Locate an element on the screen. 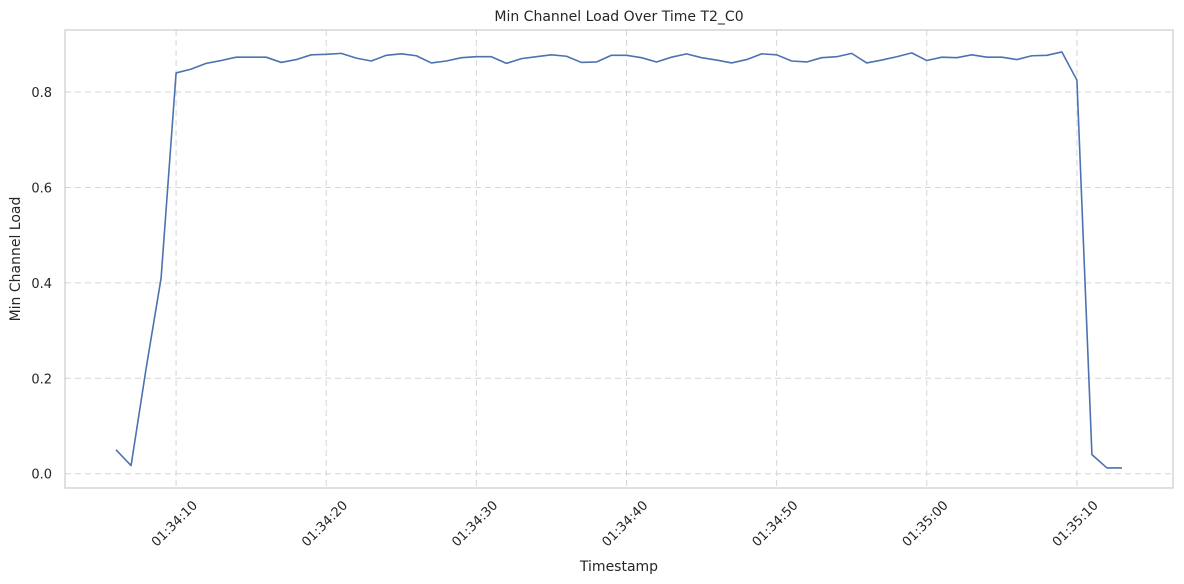 The image size is (1184, 584). y-tick-label: 0.2 is located at coordinates (41, 379).